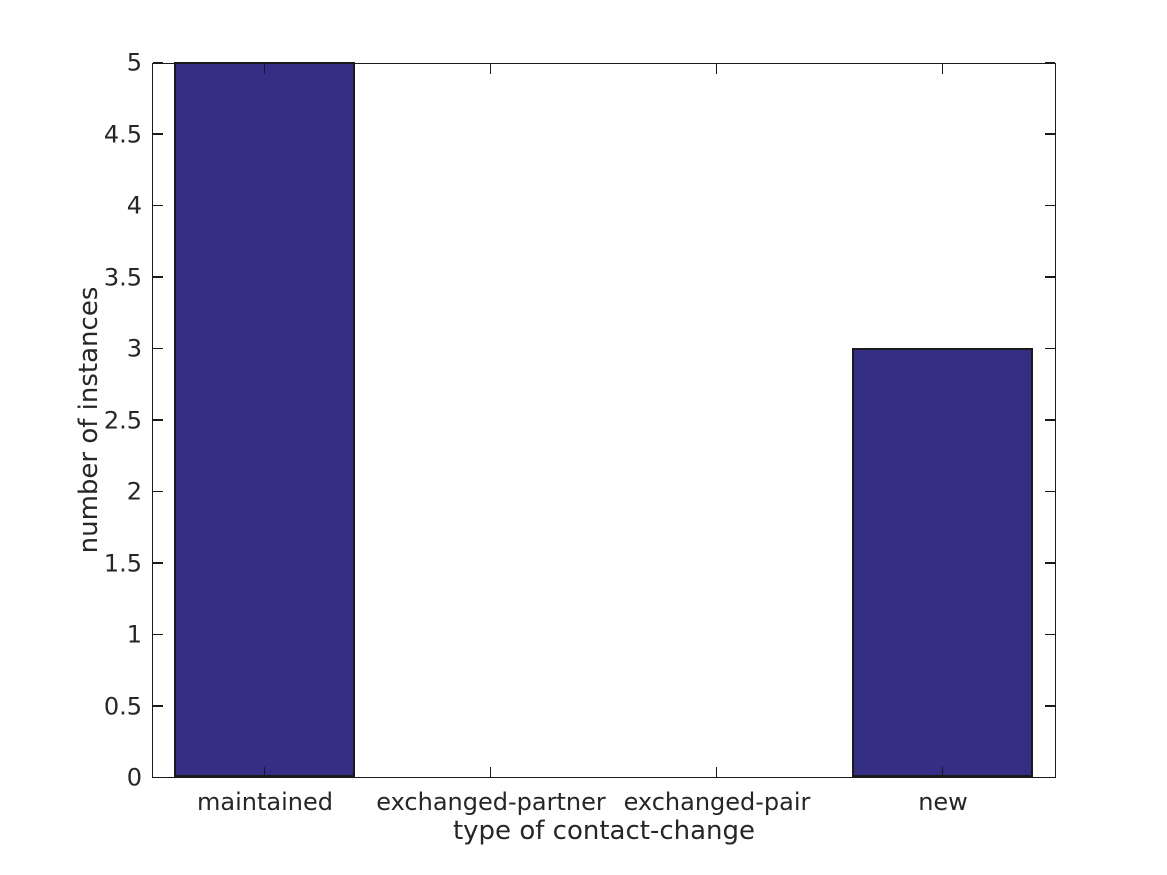  What do you see at coordinates (158, 420) in the screenshot?
I see `y-tick-left-2.5` at bounding box center [158, 420].